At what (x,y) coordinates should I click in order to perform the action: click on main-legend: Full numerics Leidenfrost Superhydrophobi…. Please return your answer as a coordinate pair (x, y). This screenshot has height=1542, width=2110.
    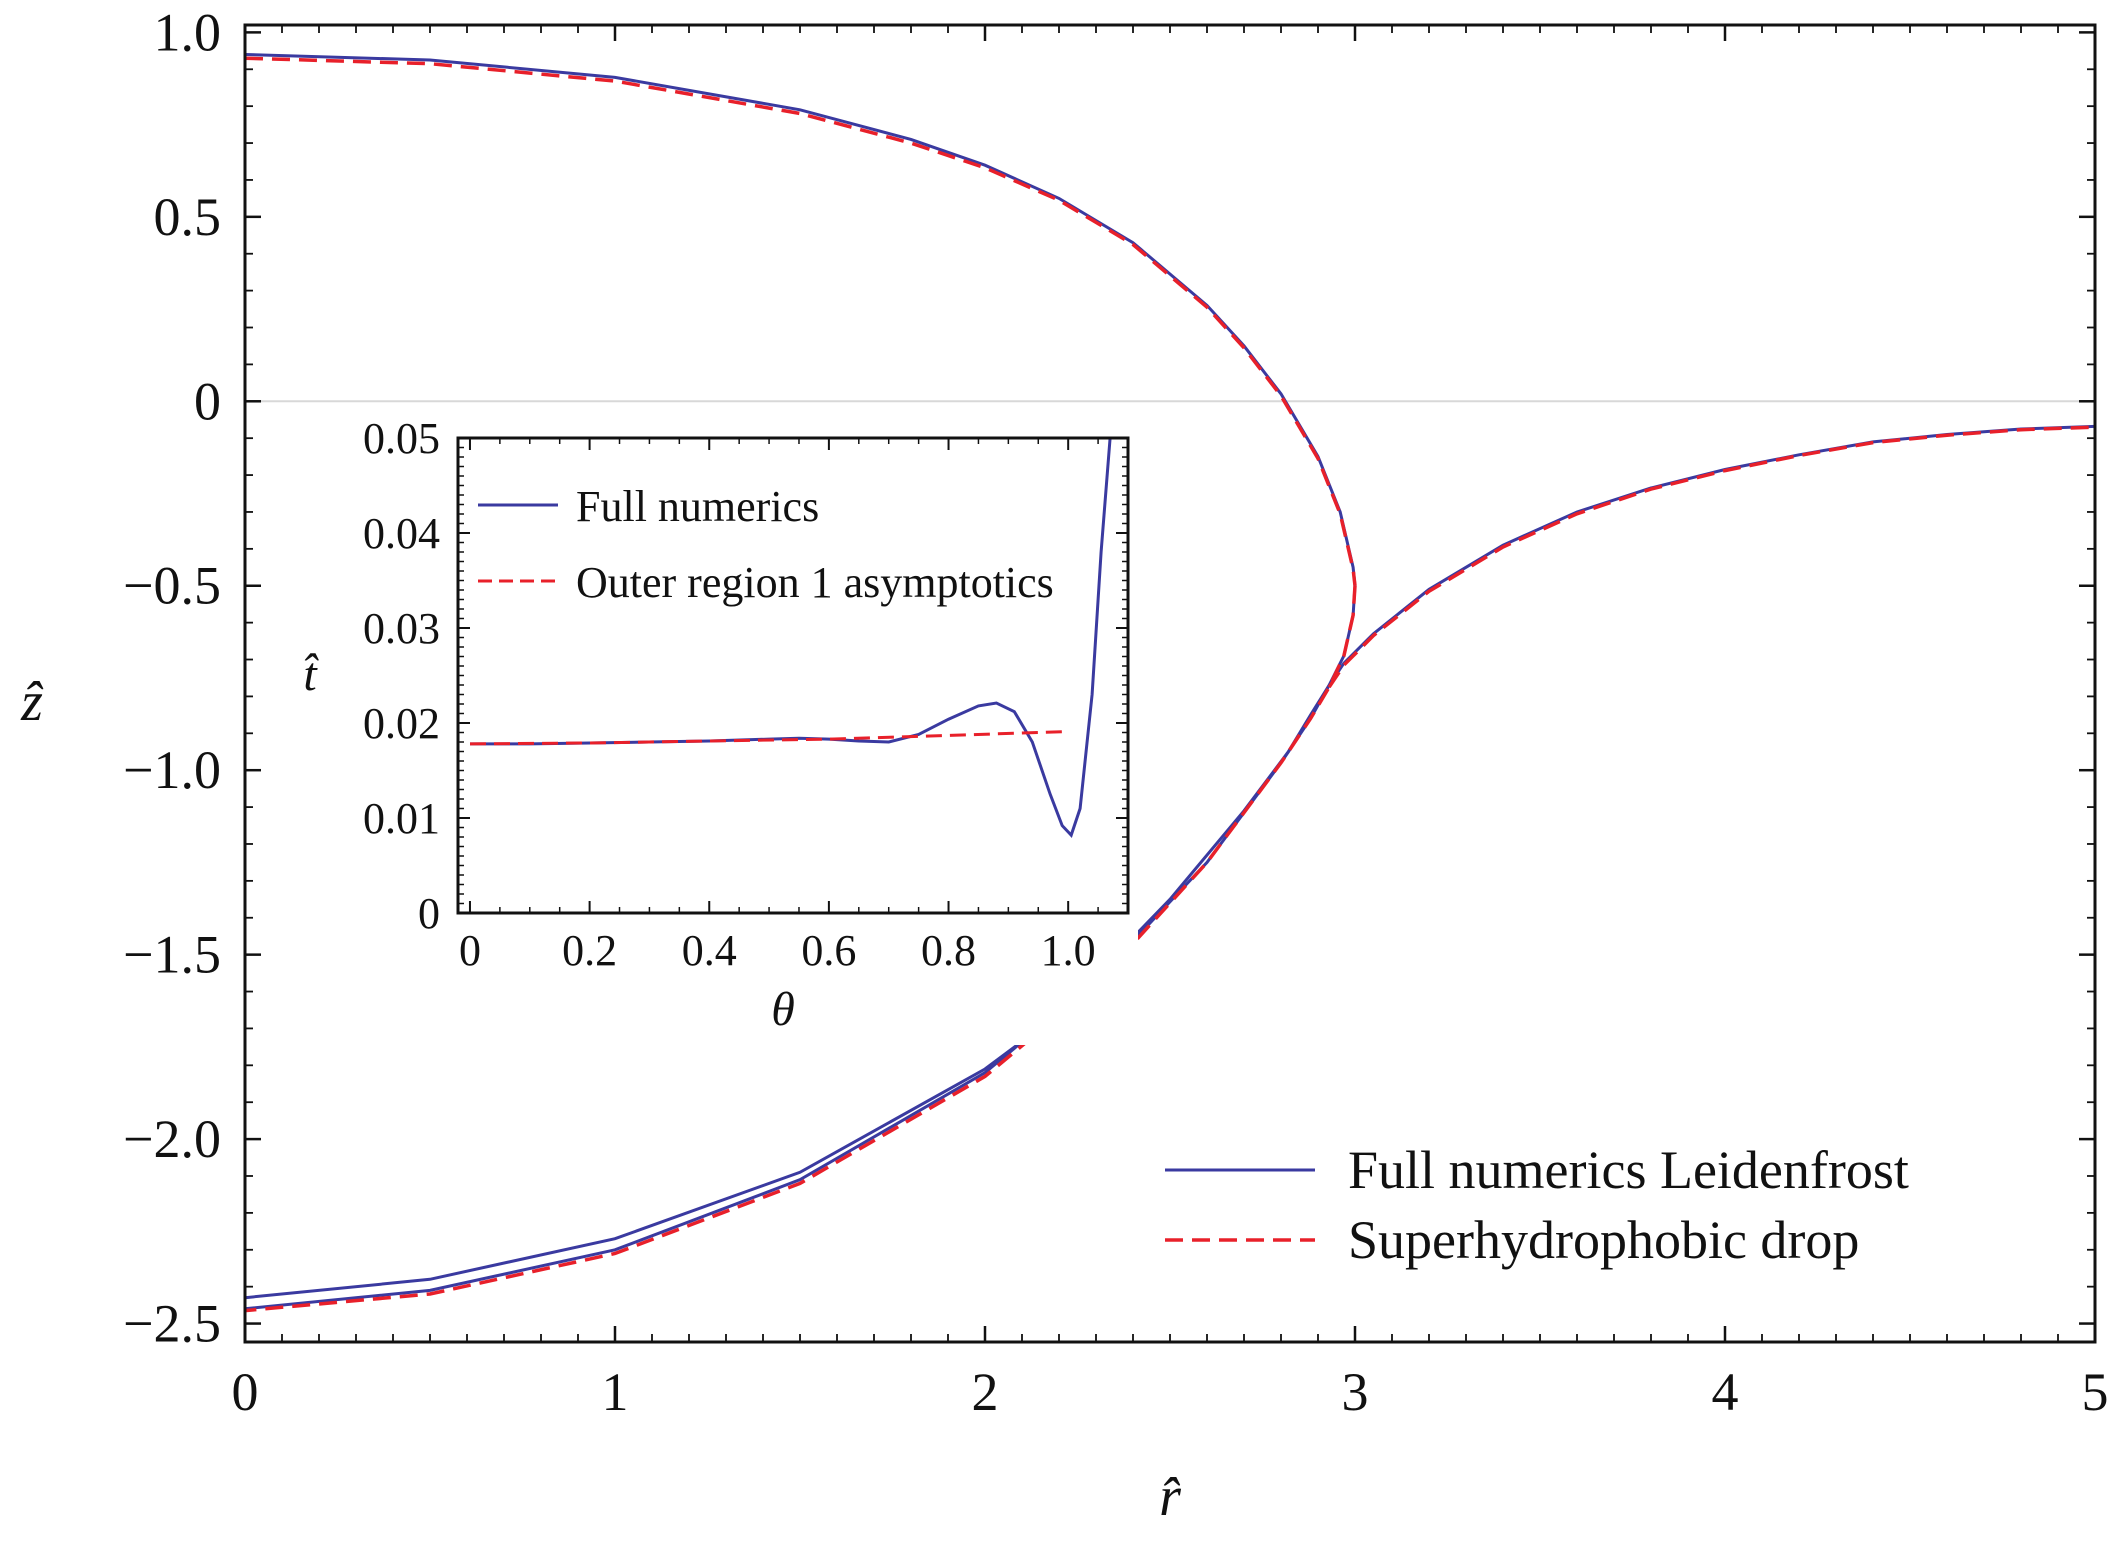
    Looking at the image, I should click on (1537, 1205).